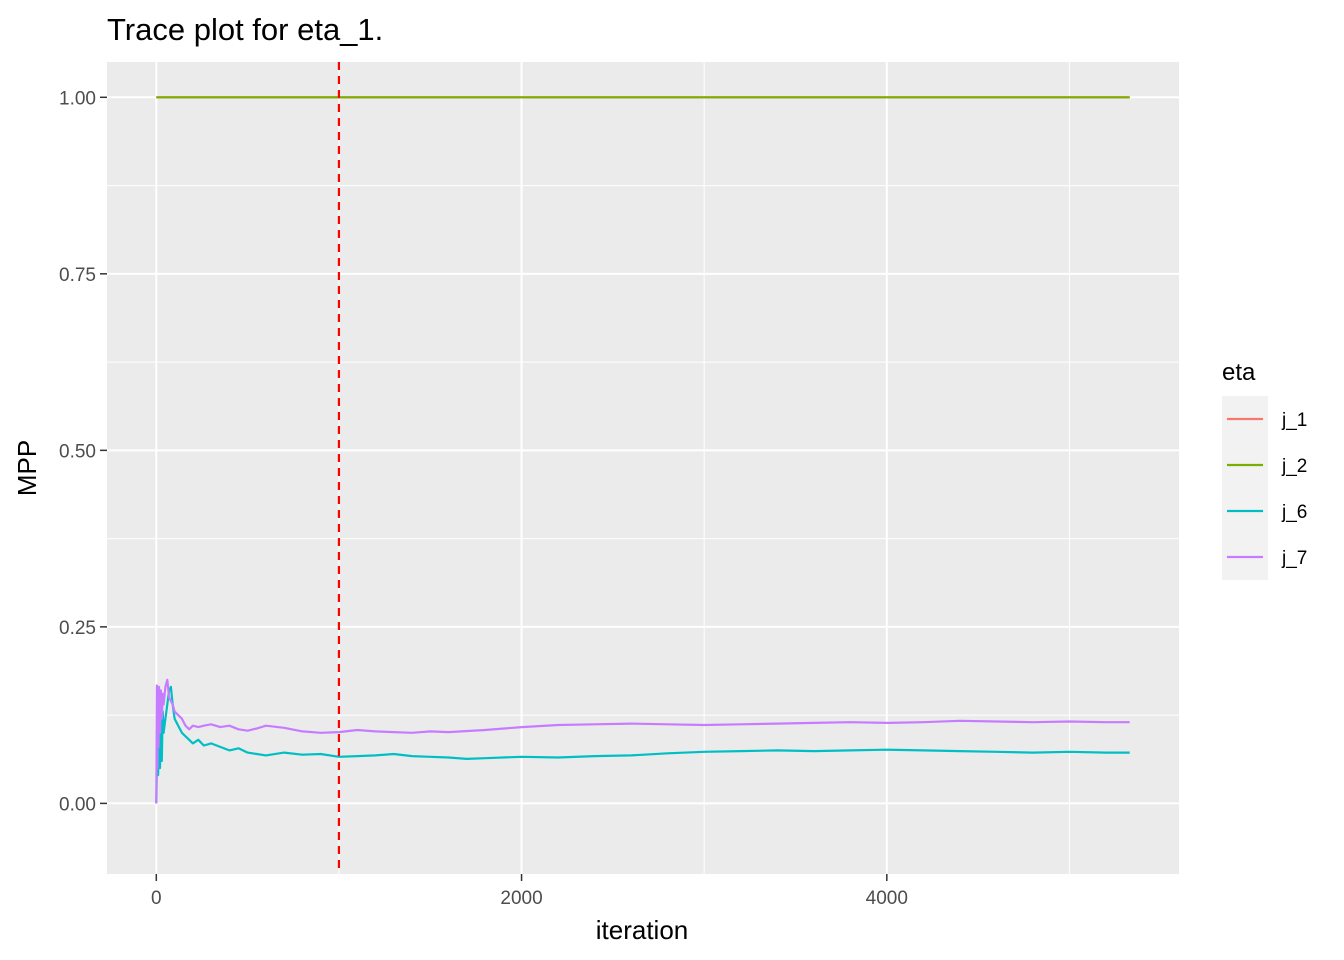 Image resolution: width=1344 pixels, height=960 pixels. What do you see at coordinates (1264, 511) in the screenshot?
I see `legend-item-j-6: j_6` at bounding box center [1264, 511].